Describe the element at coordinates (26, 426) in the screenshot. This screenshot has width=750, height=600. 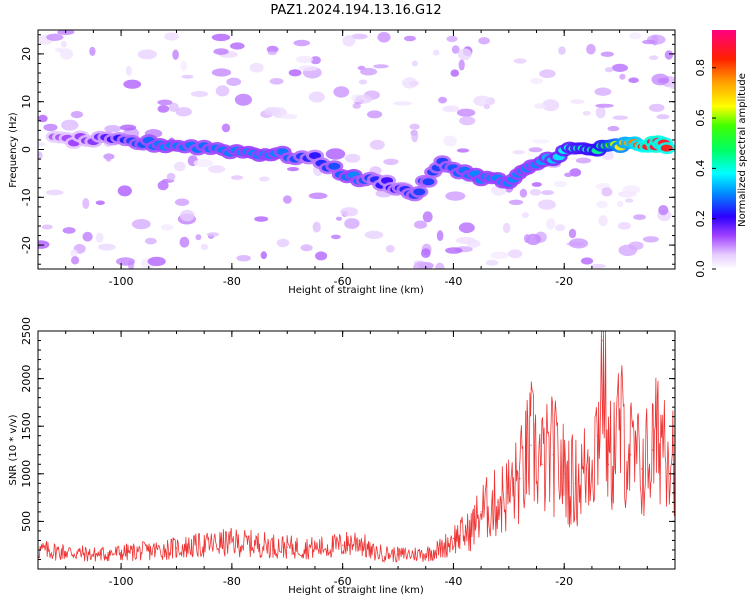
I see `y-tick-label: 1500` at that location.